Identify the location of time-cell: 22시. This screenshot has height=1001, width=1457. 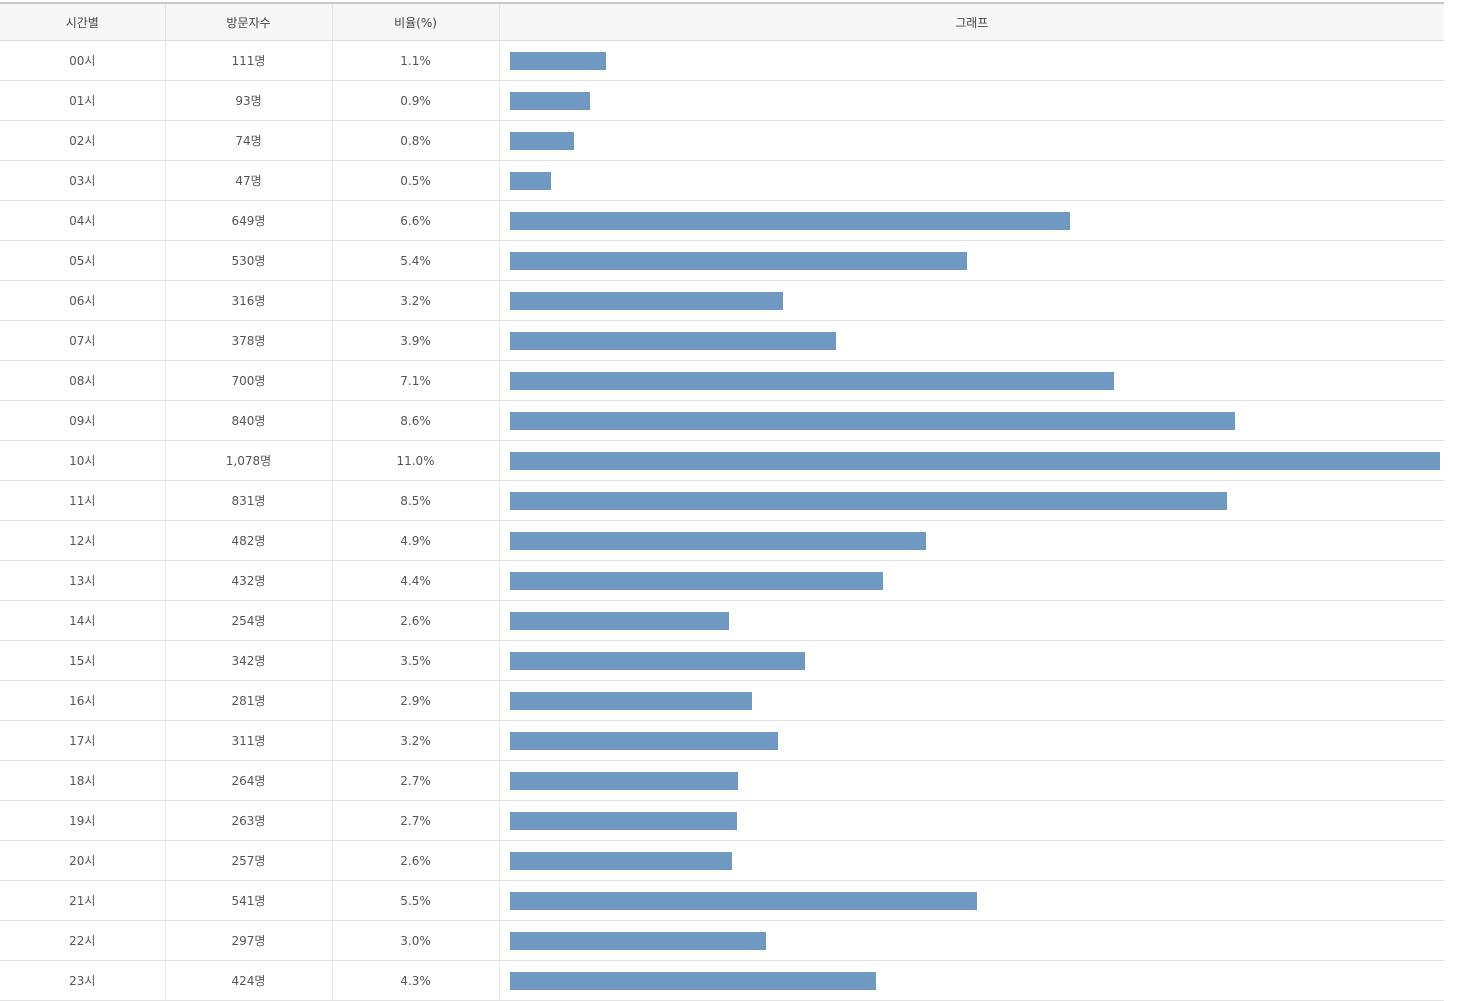
(83, 940).